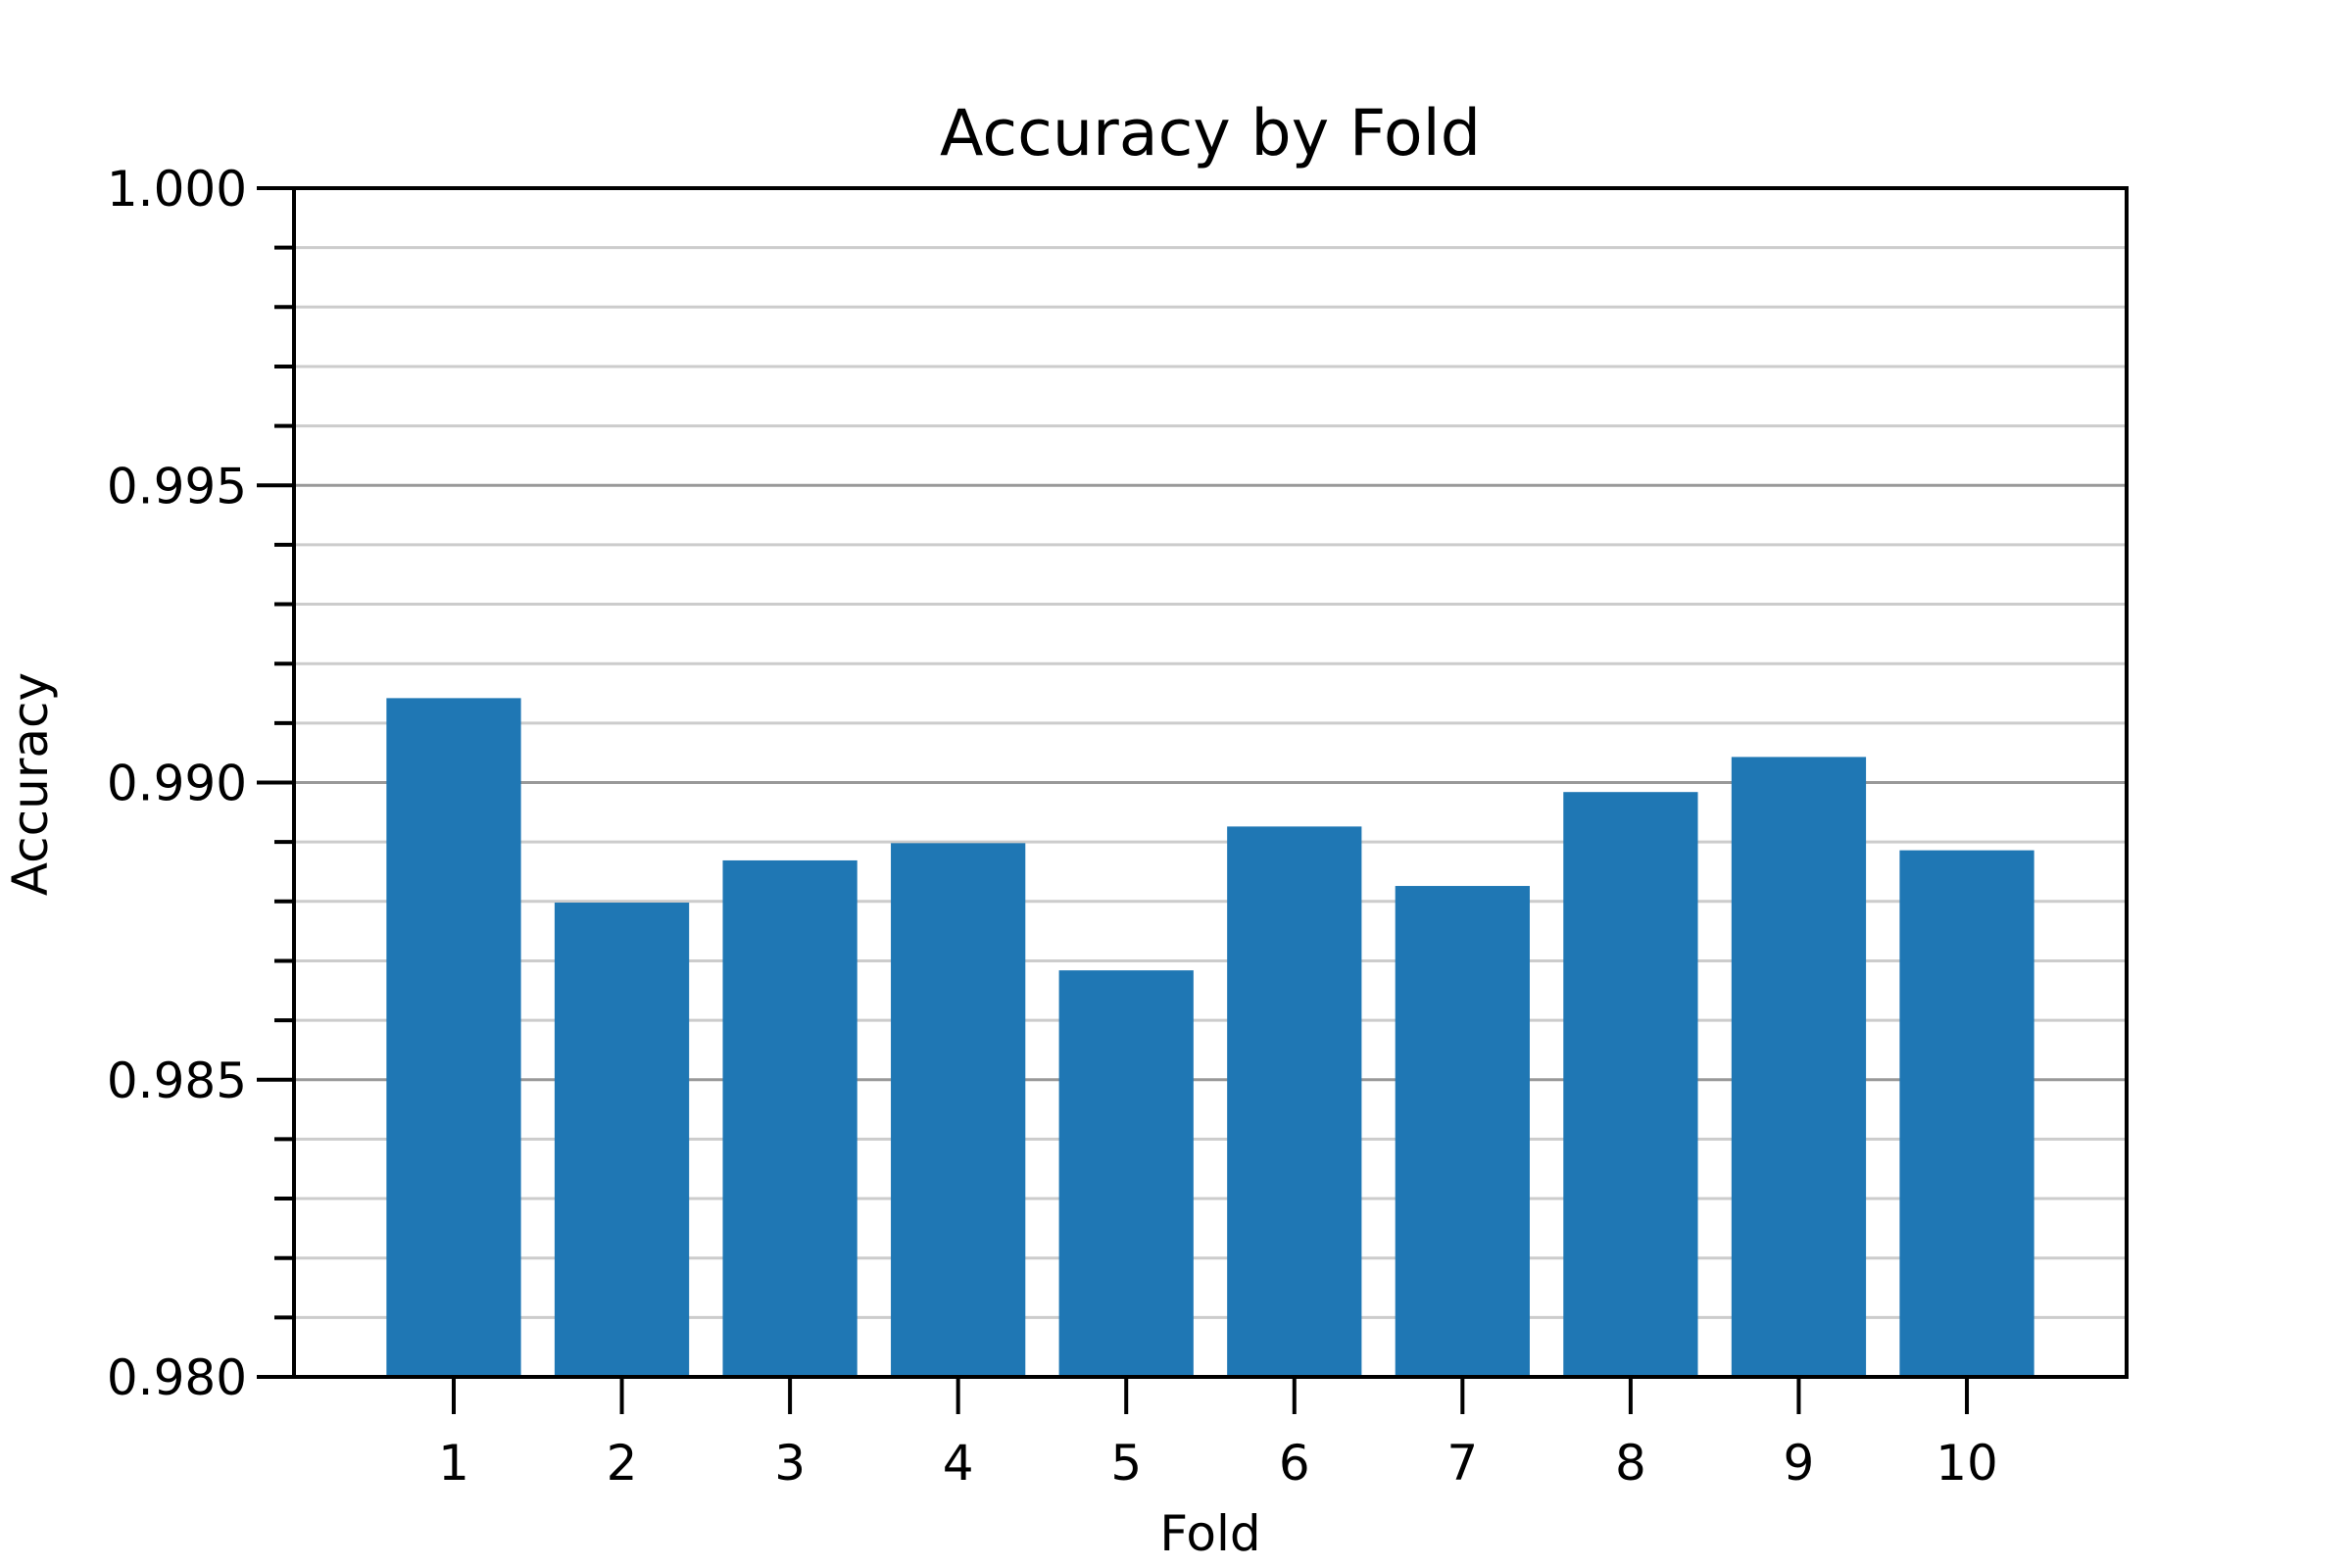 The width and height of the screenshot is (2352, 1568). I want to click on x-axis-label: Fold, so click(1209, 1533).